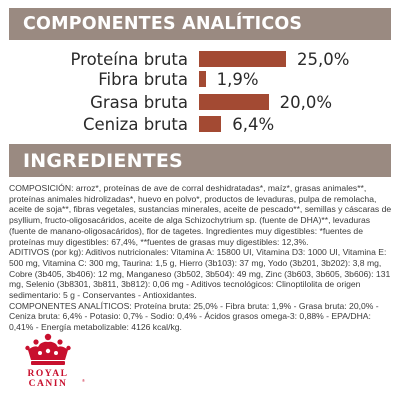 The height and width of the screenshot is (400, 400). What do you see at coordinates (83, 380) in the screenshot?
I see `registered-mark: ®` at bounding box center [83, 380].